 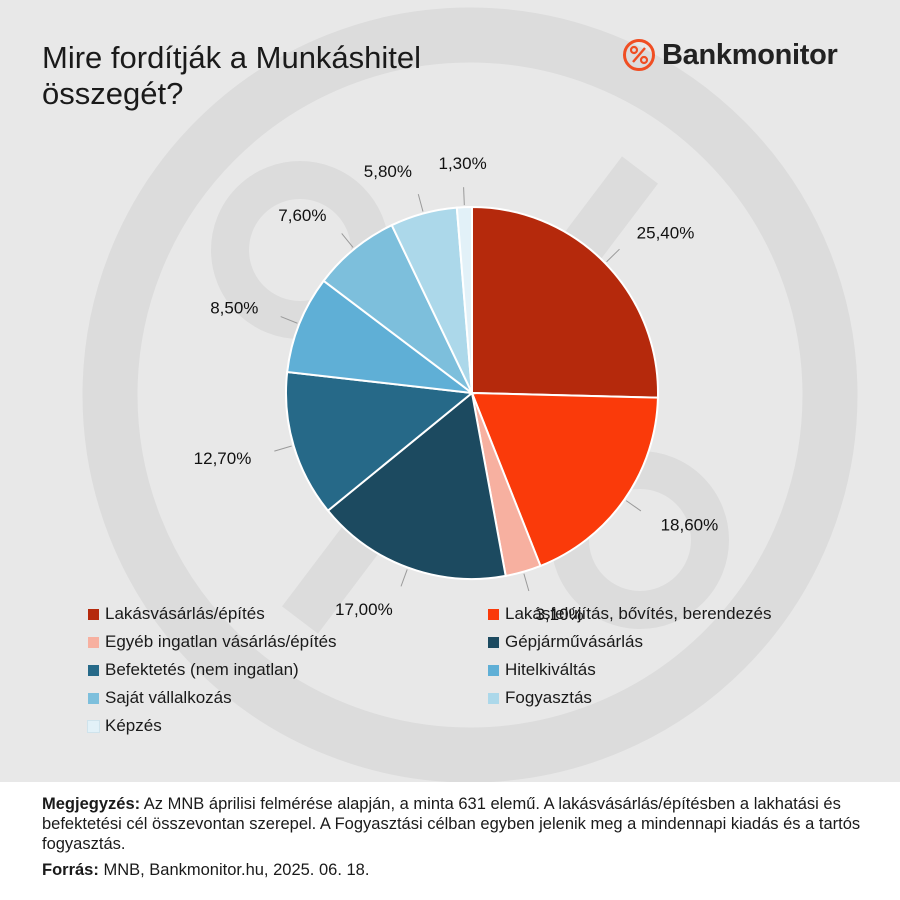 What do you see at coordinates (548, 697) in the screenshot?
I see `legend-label: Fogyasztás` at bounding box center [548, 697].